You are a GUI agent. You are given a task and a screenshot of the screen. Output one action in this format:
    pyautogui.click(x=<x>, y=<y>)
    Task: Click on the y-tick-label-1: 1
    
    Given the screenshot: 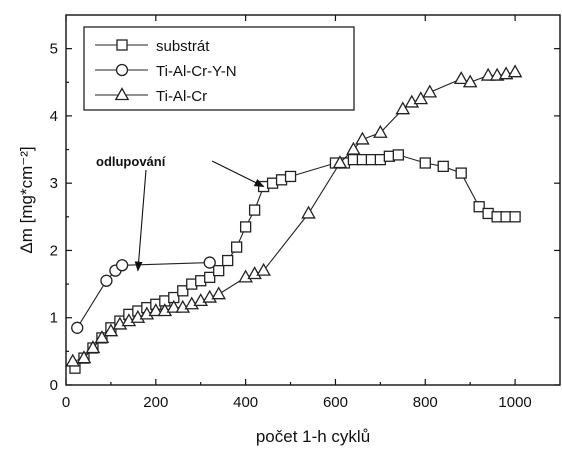 What is the action you would take?
    pyautogui.click(x=54, y=318)
    